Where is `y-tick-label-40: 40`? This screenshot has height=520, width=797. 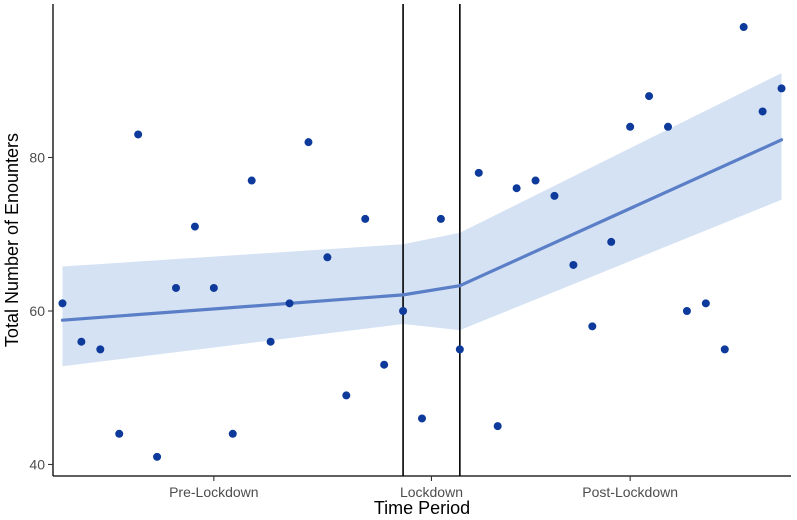
y-tick-label-40: 40 is located at coordinates (37, 464).